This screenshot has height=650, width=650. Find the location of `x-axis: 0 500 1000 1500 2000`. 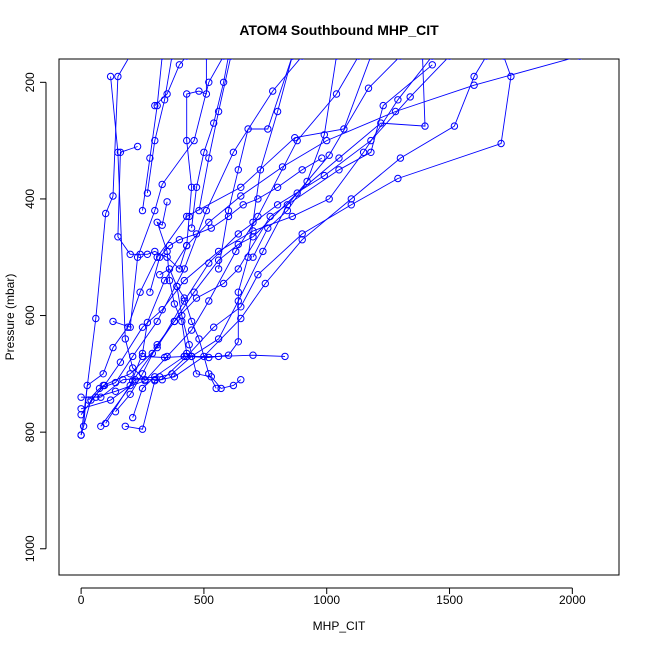

x-axis: 0 500 1000 1500 2000 is located at coordinates (332, 597).